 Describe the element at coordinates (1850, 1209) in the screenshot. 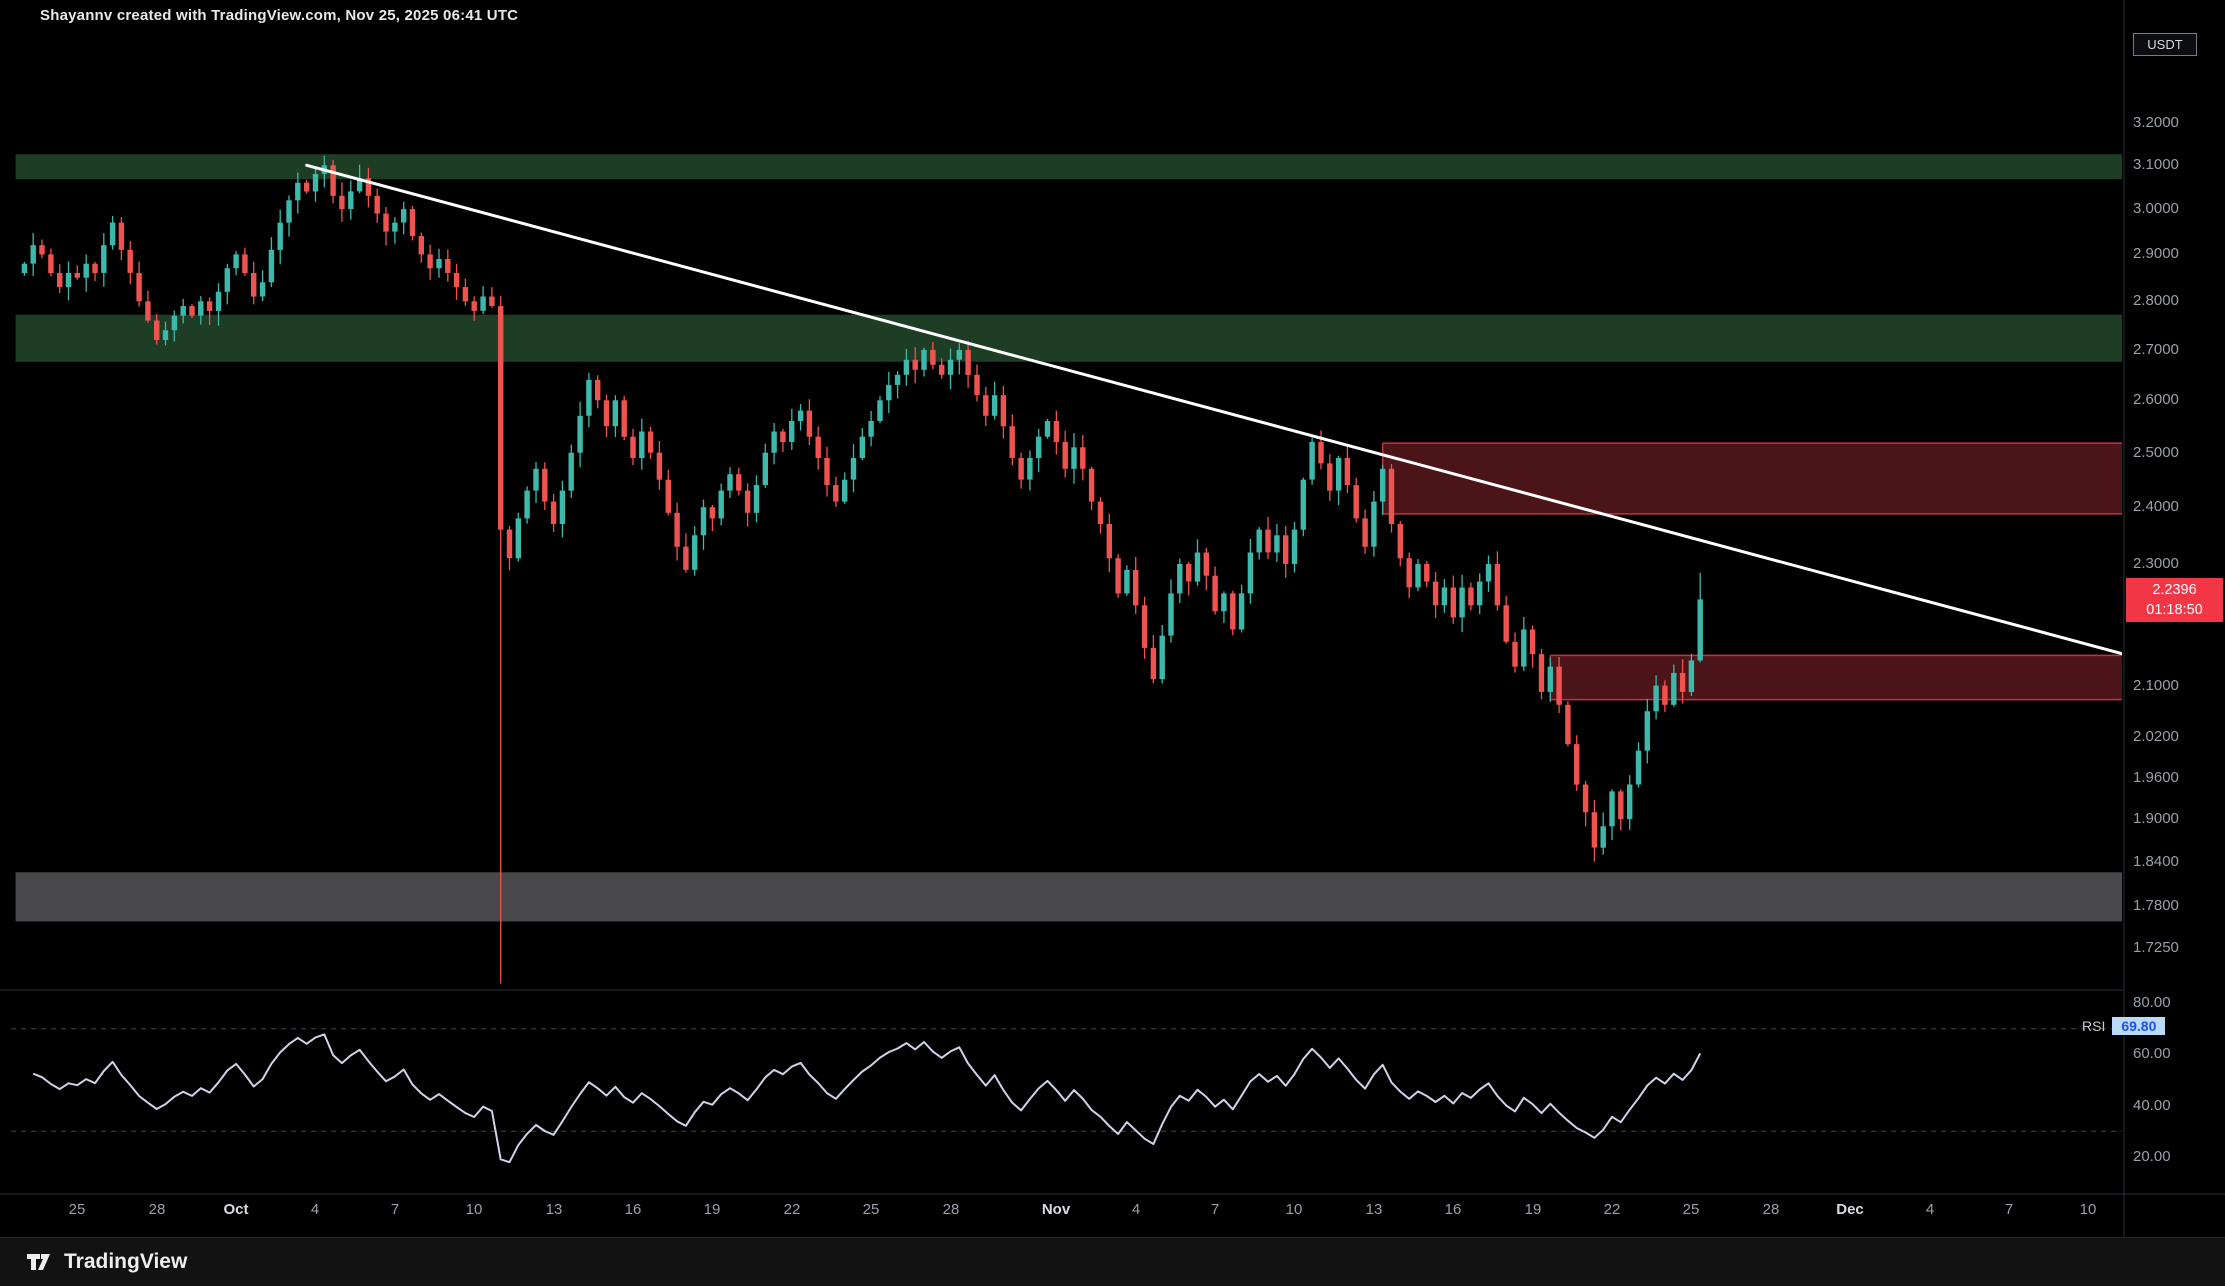

I see `time-tick-label: Dec` at that location.